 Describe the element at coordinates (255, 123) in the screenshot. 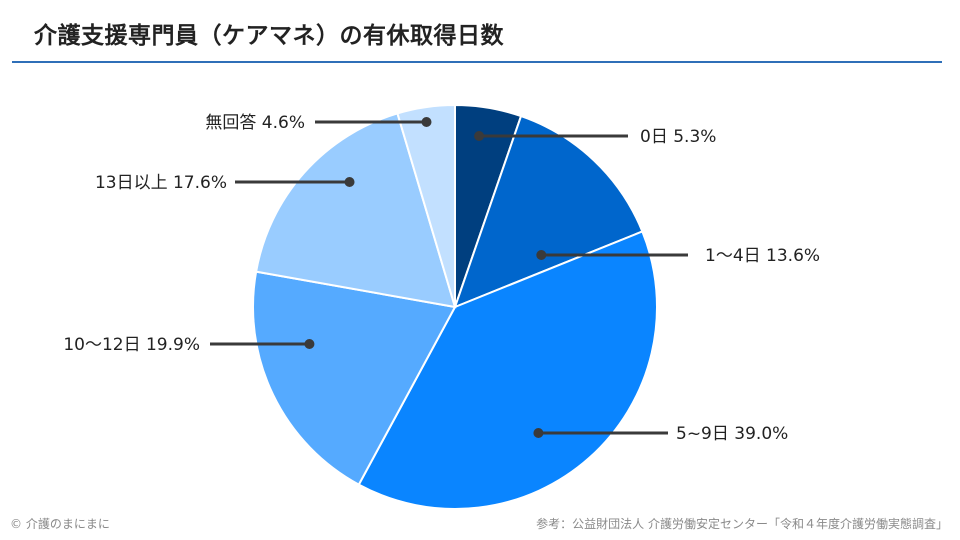

I see `slice-label: 無回答 4.6%` at that location.